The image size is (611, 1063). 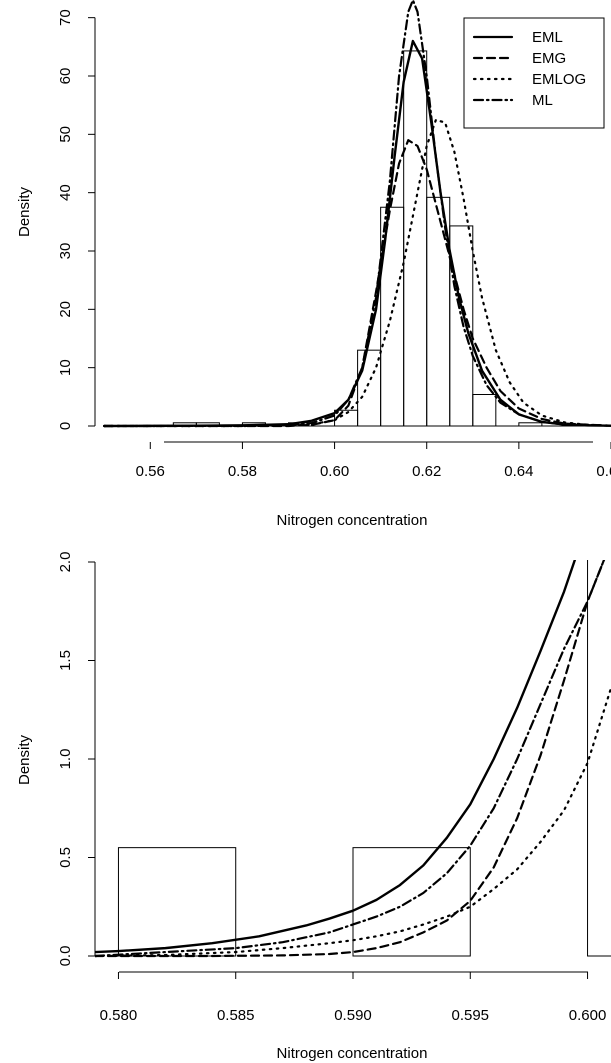 I want to click on bottom-x-axis-label: Nitrogen concentration, so click(x=352, y=1053).